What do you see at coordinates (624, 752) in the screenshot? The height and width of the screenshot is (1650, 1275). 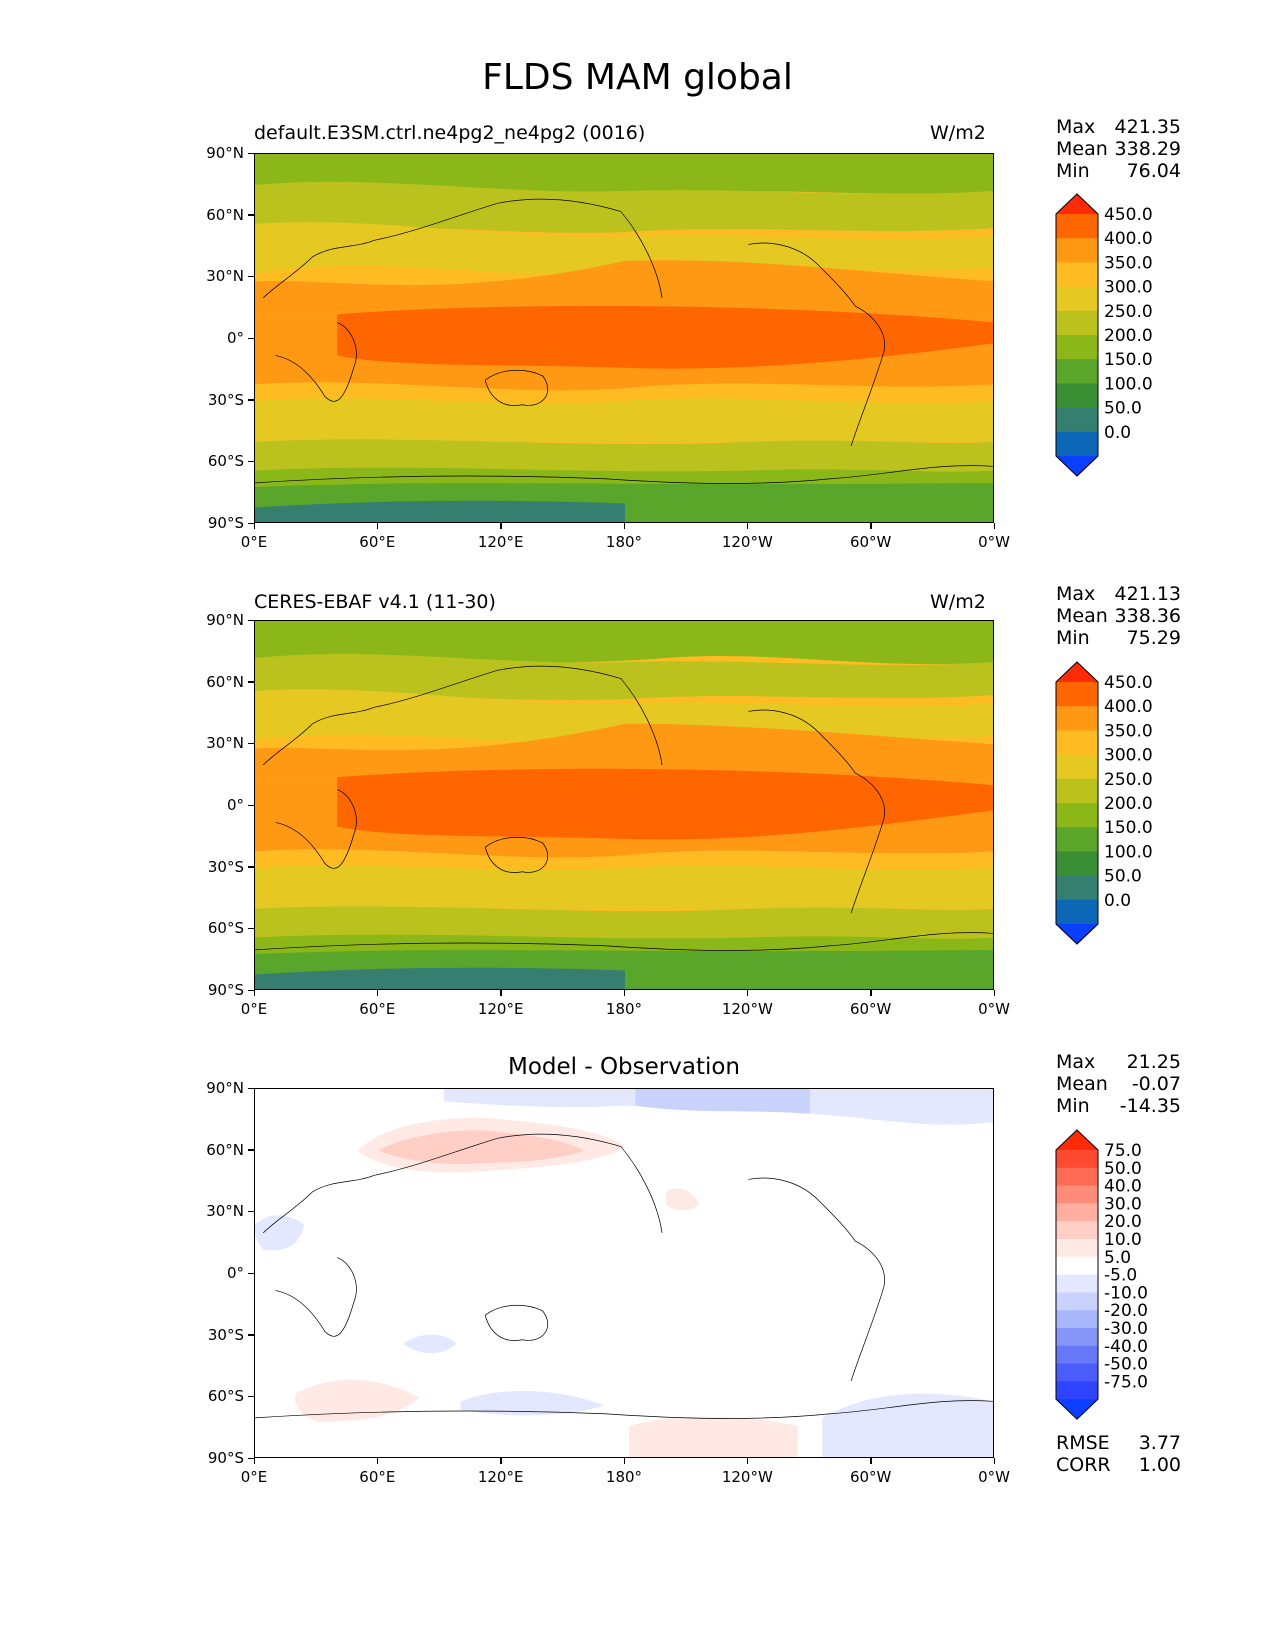 I see `band-subtropic-north` at bounding box center [624, 752].